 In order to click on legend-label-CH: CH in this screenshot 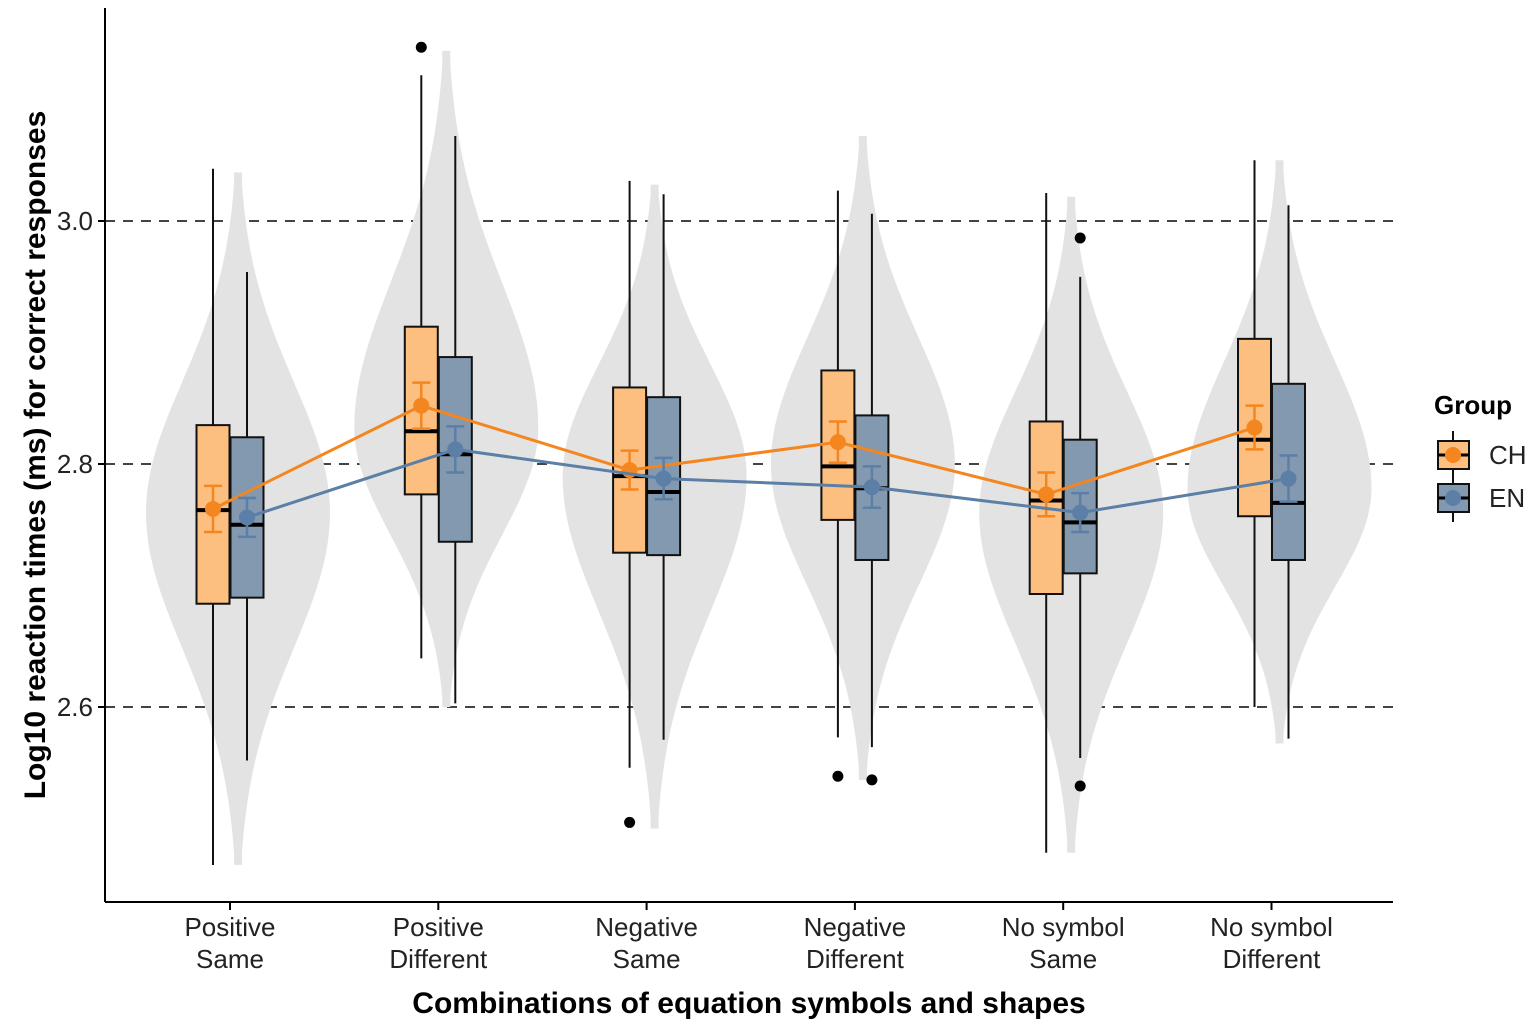, I will do `click(1508, 455)`.